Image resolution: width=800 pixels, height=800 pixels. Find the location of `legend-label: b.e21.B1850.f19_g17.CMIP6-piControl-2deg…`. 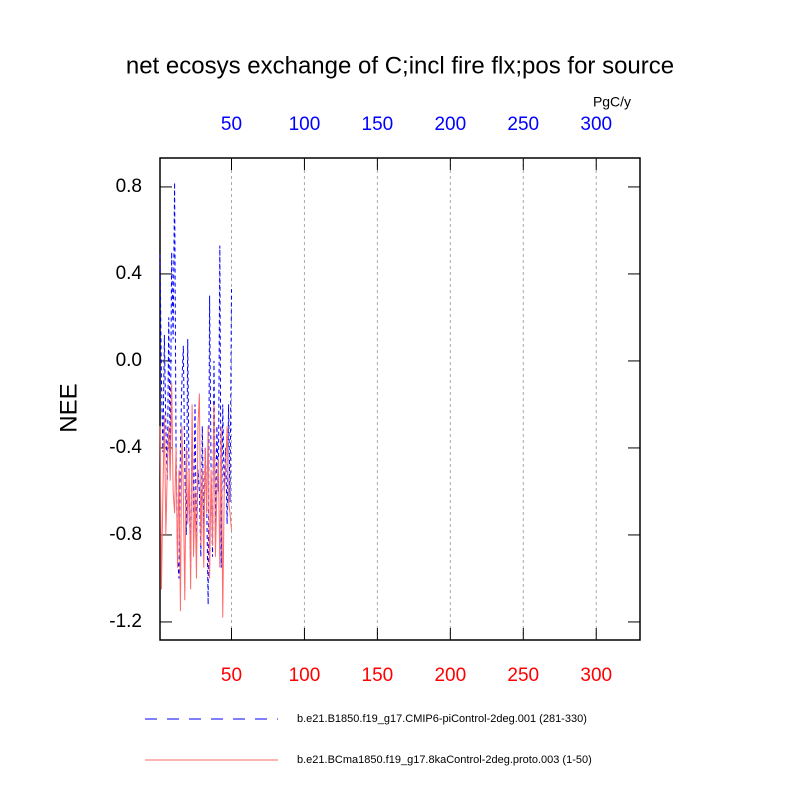

legend-label: b.e21.B1850.f19_g17.CMIP6-piControl-2deg… is located at coordinates (442, 719).